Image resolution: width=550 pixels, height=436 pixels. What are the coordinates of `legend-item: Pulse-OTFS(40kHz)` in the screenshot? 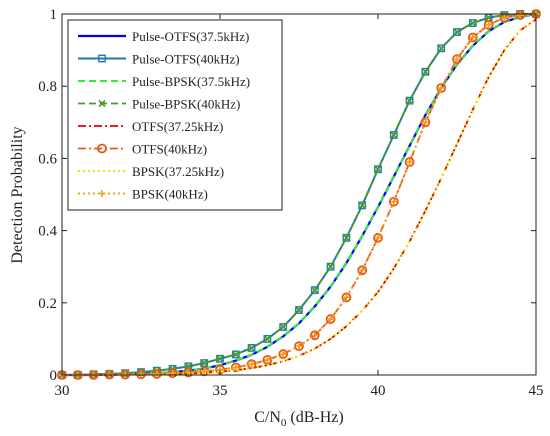 It's located at (159, 59).